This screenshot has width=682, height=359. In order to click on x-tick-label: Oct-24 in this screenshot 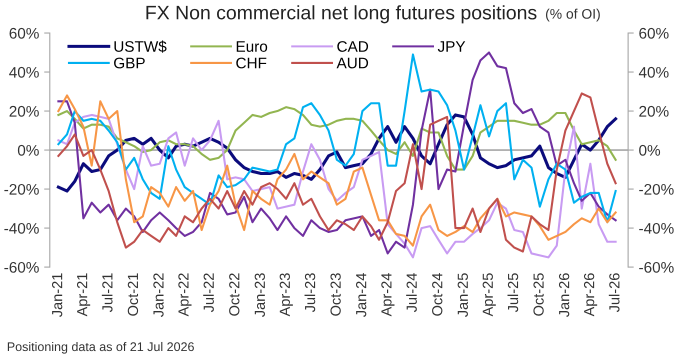, I will do `click(437, 294)`.